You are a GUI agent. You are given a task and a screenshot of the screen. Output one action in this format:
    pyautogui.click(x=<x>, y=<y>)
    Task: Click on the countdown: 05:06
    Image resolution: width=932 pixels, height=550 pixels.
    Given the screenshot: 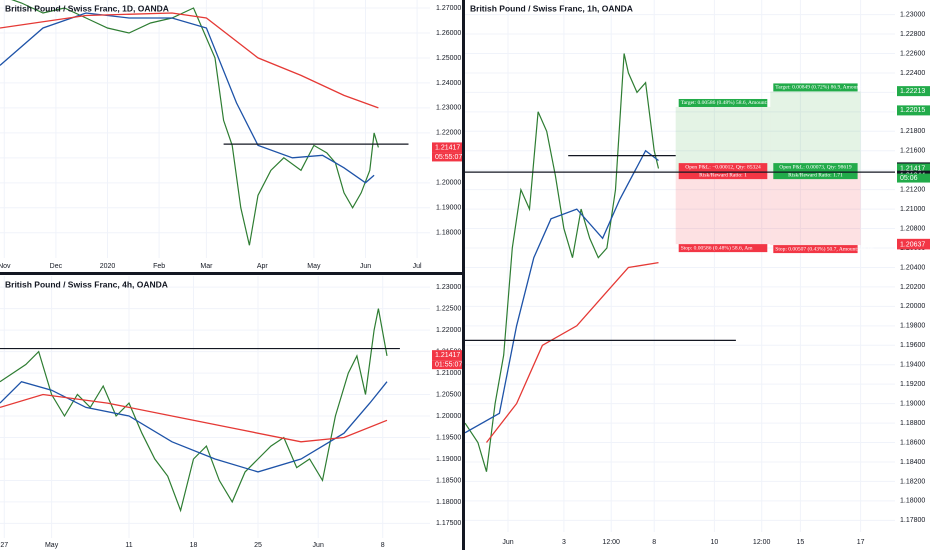 What is the action you would take?
    pyautogui.click(x=909, y=178)
    